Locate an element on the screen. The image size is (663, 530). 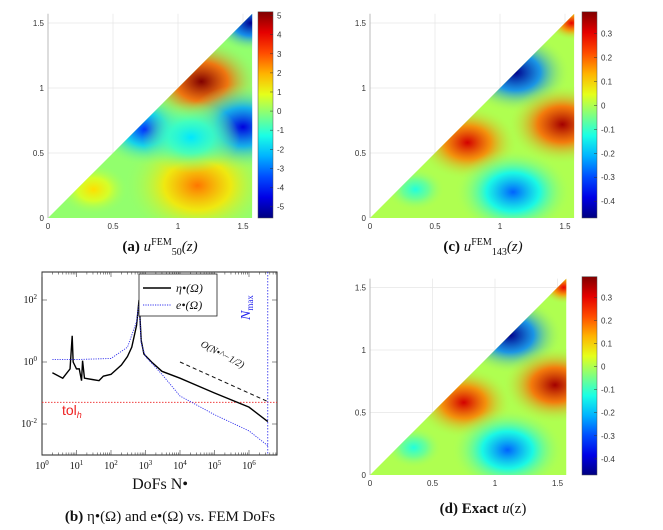
colorbar-tick-label: 5 is located at coordinates (279, 16).